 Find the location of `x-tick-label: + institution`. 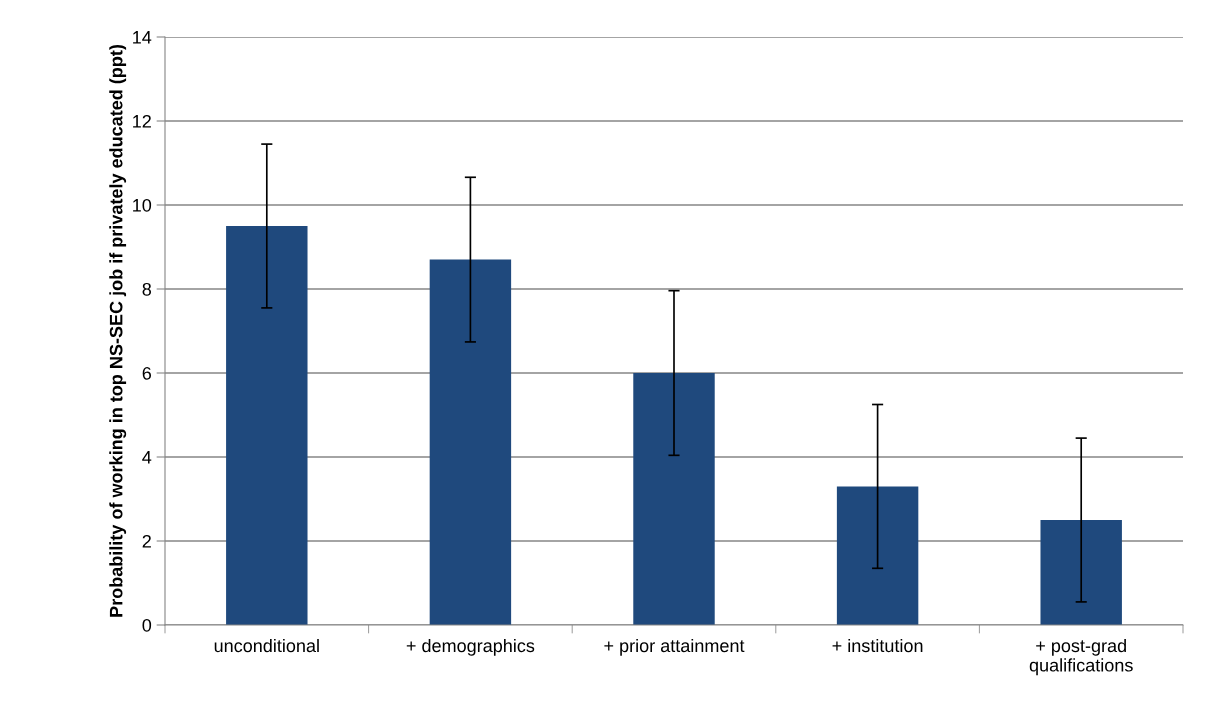

x-tick-label: + institution is located at coordinates (877, 645).